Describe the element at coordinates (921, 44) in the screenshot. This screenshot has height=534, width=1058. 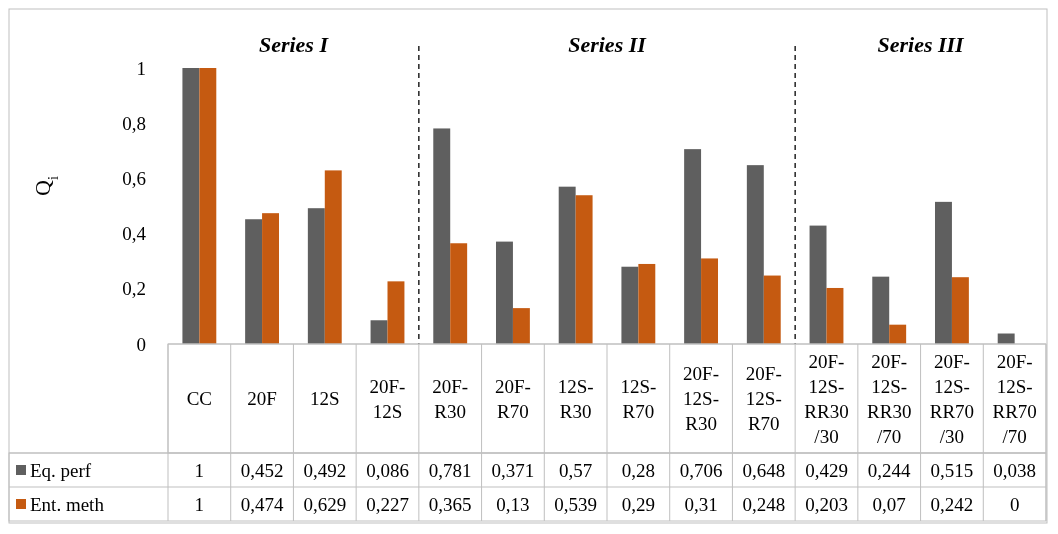
I see `text: Series III` at that location.